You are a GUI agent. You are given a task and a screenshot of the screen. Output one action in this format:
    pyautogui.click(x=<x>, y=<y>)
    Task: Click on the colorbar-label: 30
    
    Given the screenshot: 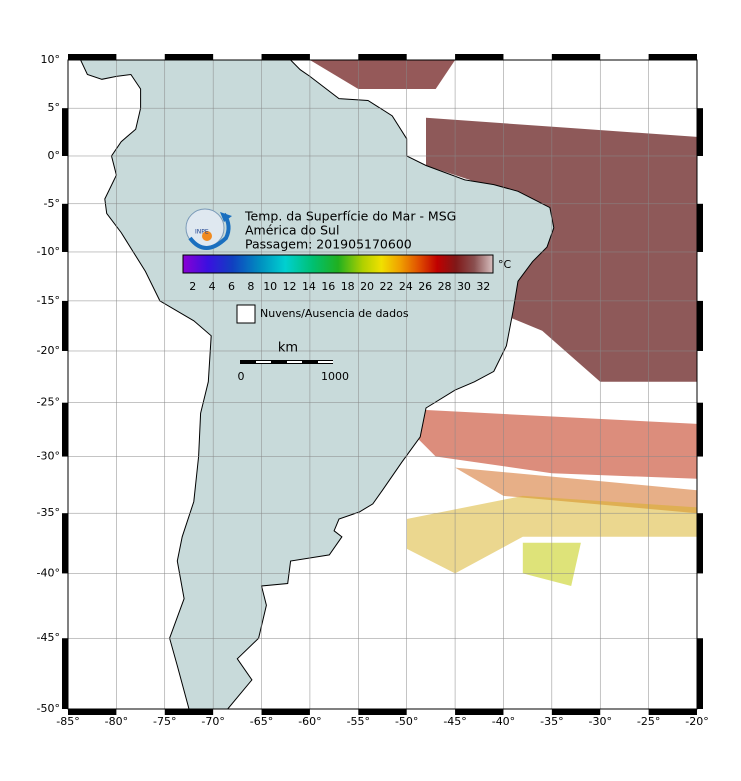 What is the action you would take?
    pyautogui.click(x=464, y=286)
    